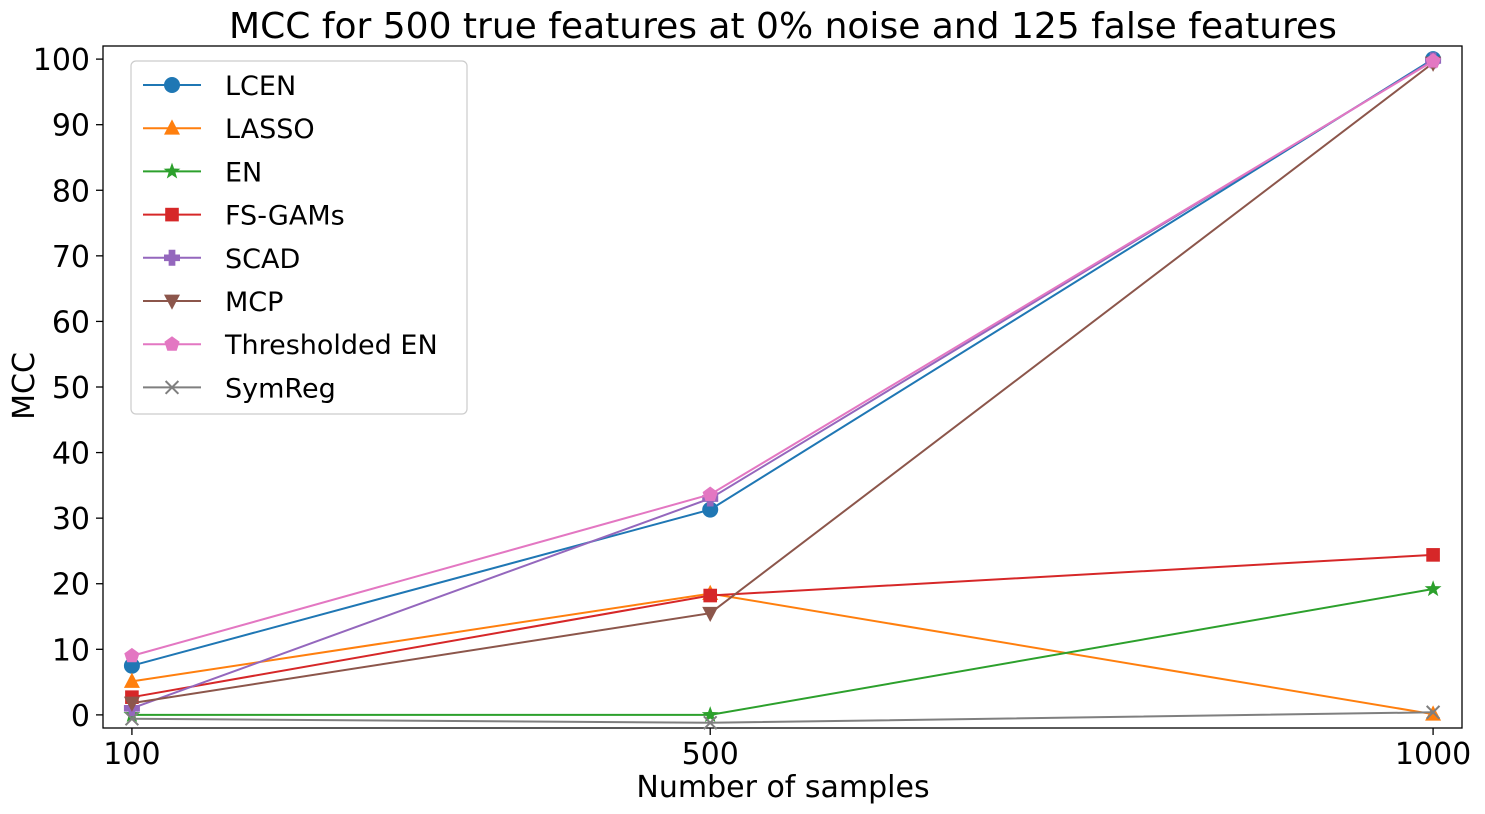  I want to click on y-tick-label: 50, so click(71, 388).